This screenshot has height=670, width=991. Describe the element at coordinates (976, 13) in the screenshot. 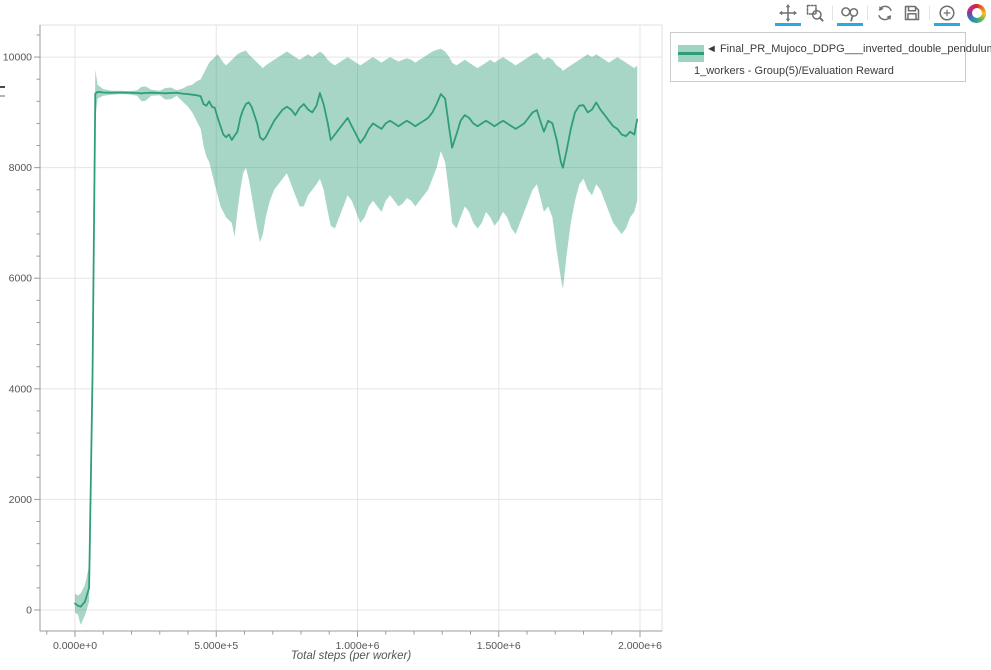

I see `bokeh-logo` at that location.